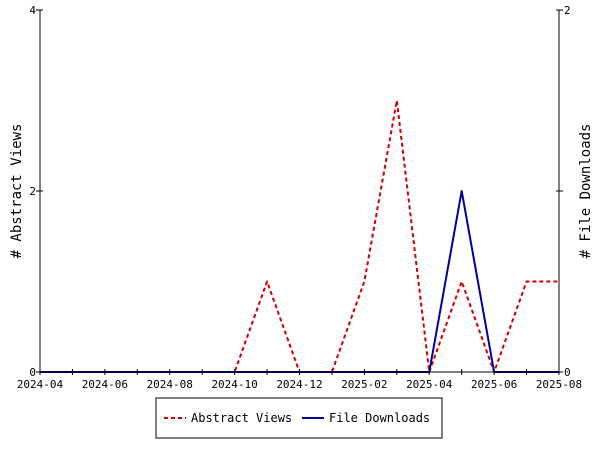 The width and height of the screenshot is (600, 450). Describe the element at coordinates (170, 384) in the screenshot. I see `x-tick-label: 2024-08` at that location.